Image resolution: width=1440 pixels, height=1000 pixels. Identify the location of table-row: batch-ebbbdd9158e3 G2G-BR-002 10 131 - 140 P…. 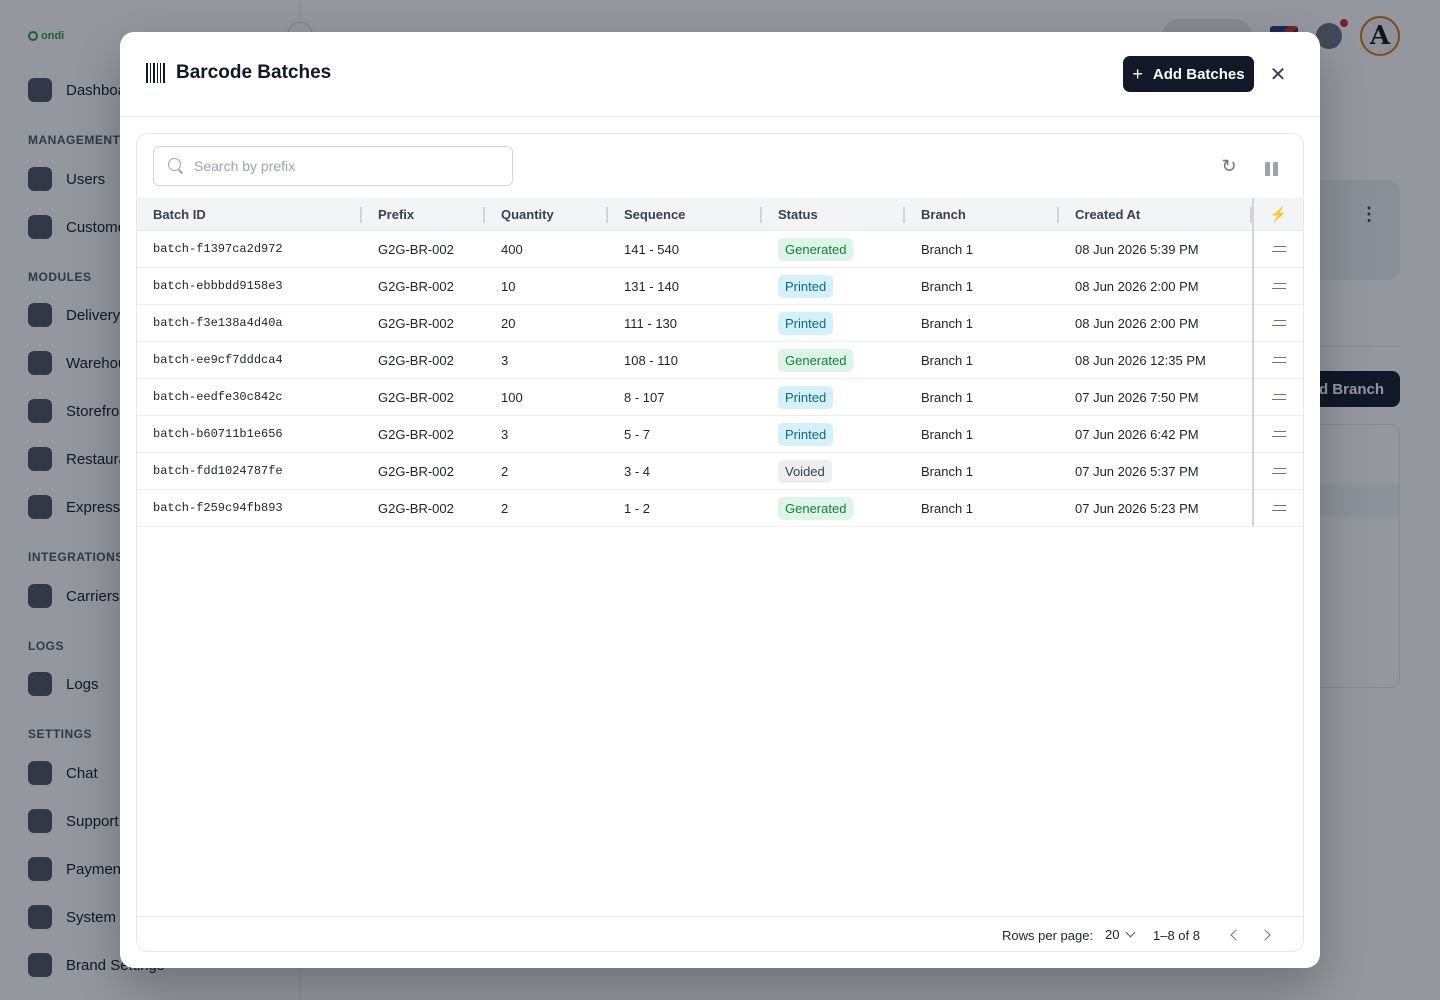
(720, 286).